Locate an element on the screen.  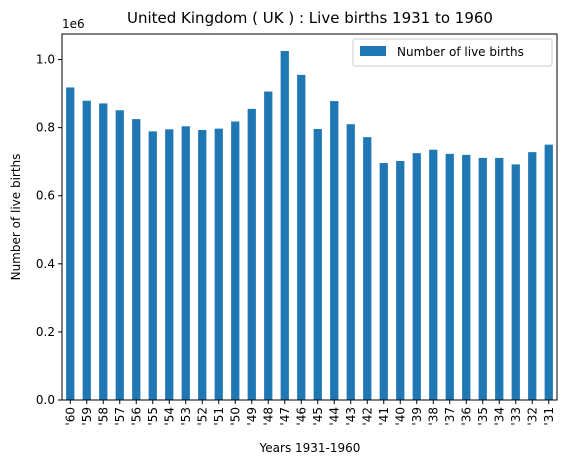
y-tick-label: 0.2 is located at coordinates (45, 332).